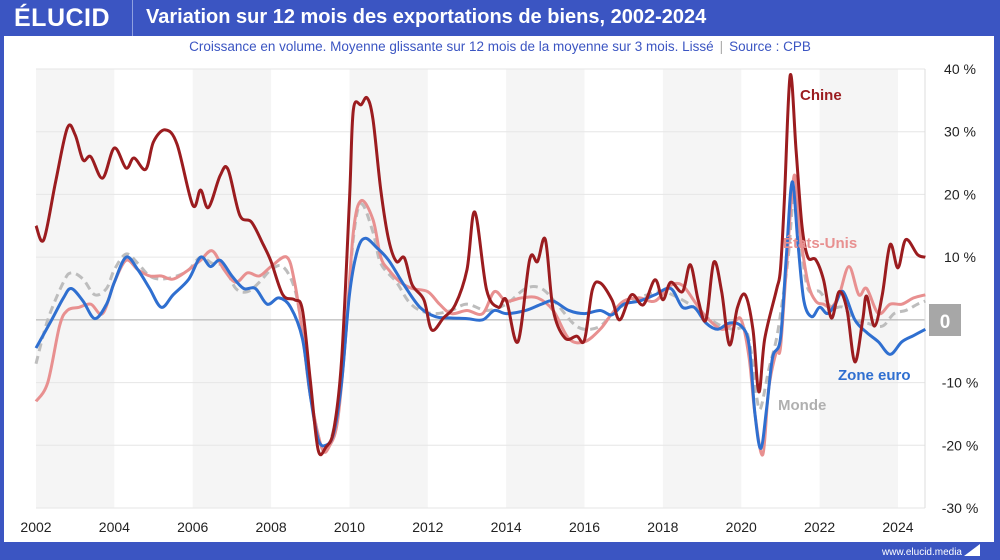 This screenshot has height=560, width=1000. What do you see at coordinates (770, 46) in the screenshot?
I see `source-text: Source : CPB` at bounding box center [770, 46].